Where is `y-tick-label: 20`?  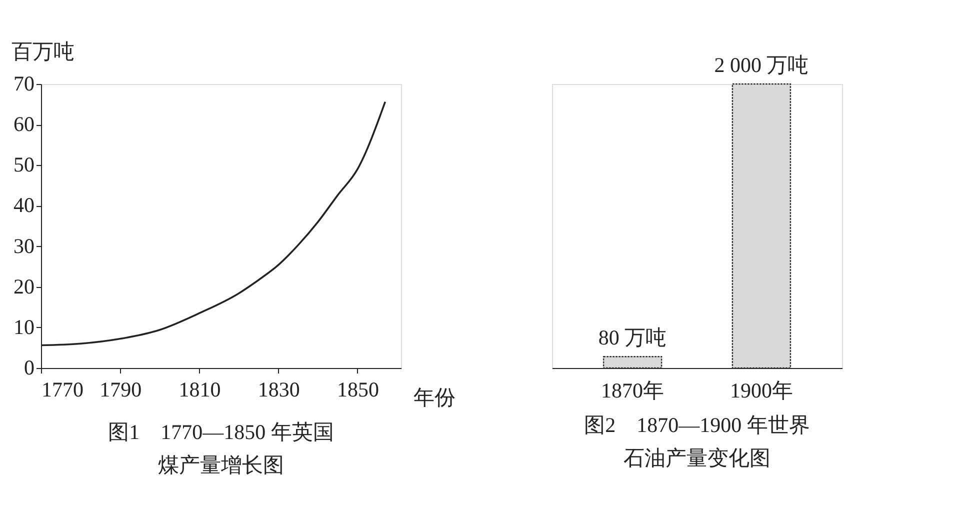 y-tick-label: 20 is located at coordinates (24, 286).